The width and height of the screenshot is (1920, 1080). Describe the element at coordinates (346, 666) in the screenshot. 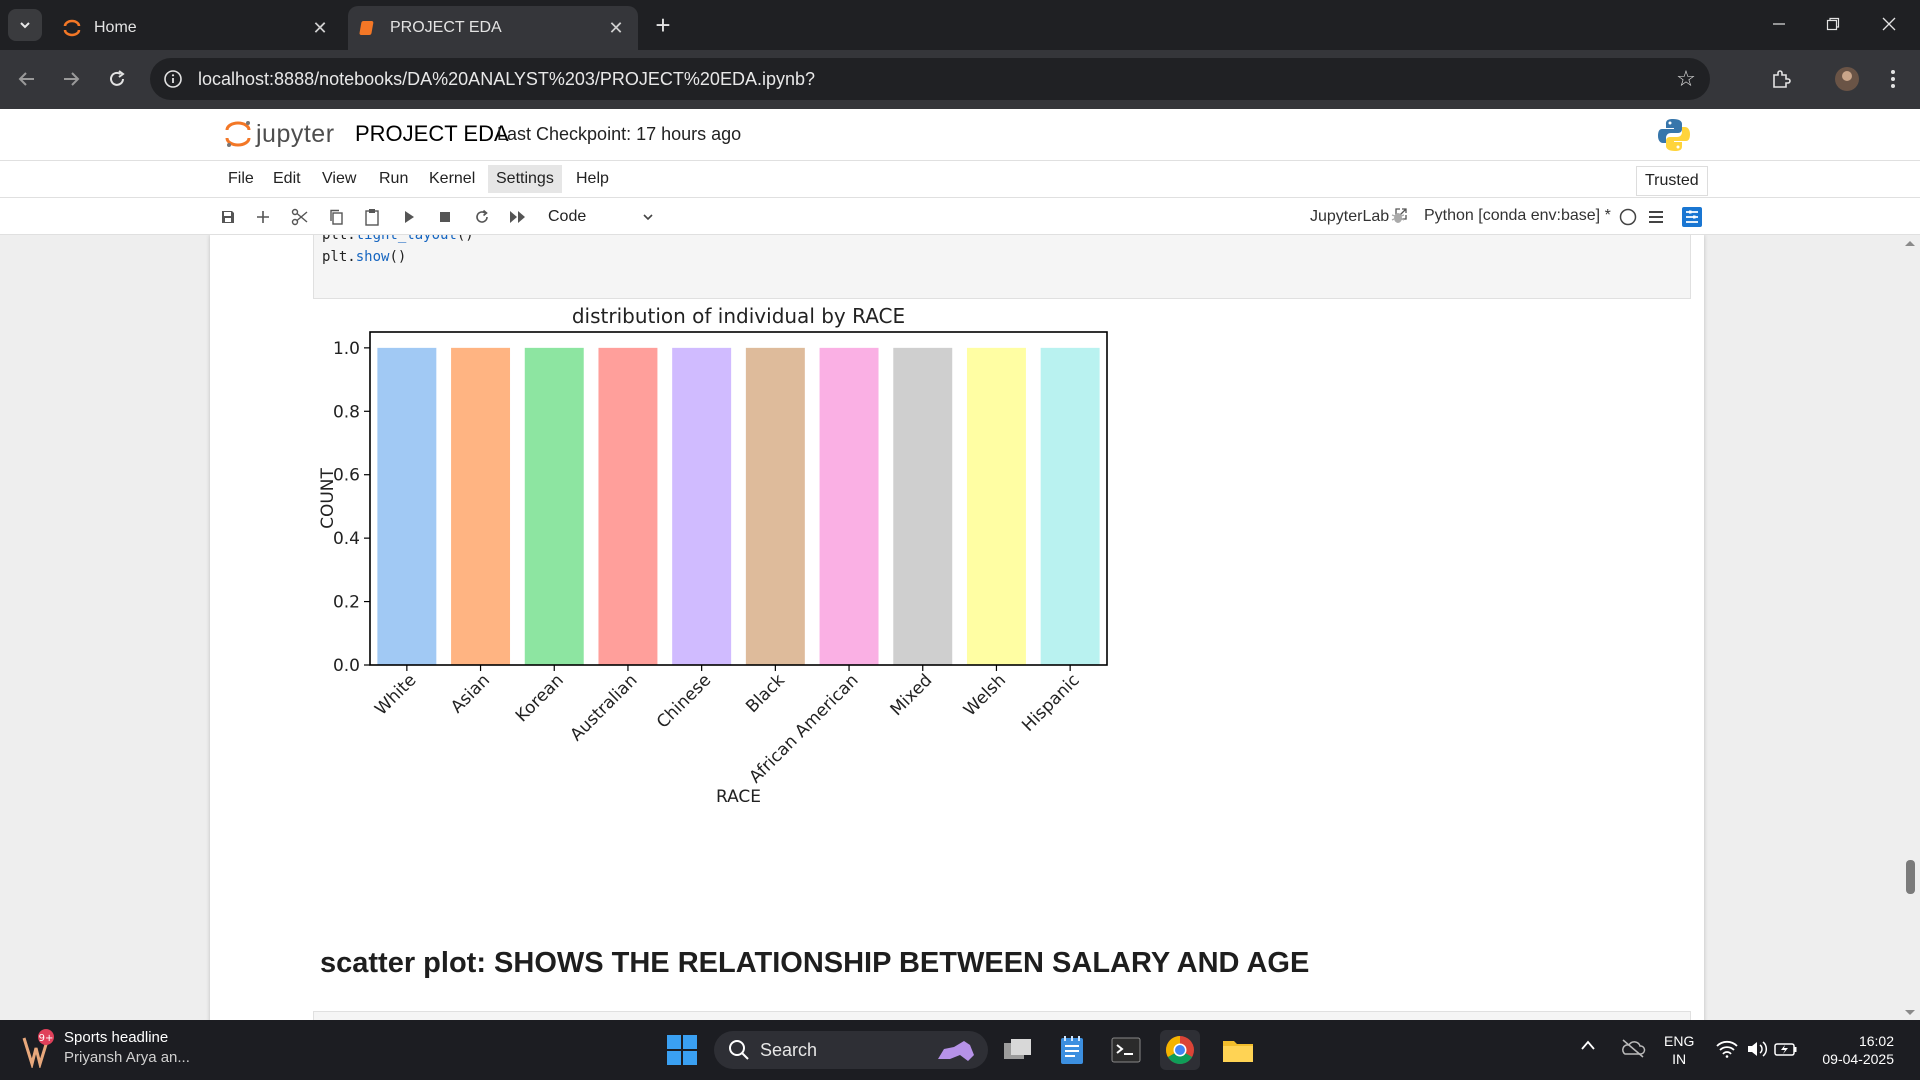

I see `y-tick-label: 0.0` at that location.